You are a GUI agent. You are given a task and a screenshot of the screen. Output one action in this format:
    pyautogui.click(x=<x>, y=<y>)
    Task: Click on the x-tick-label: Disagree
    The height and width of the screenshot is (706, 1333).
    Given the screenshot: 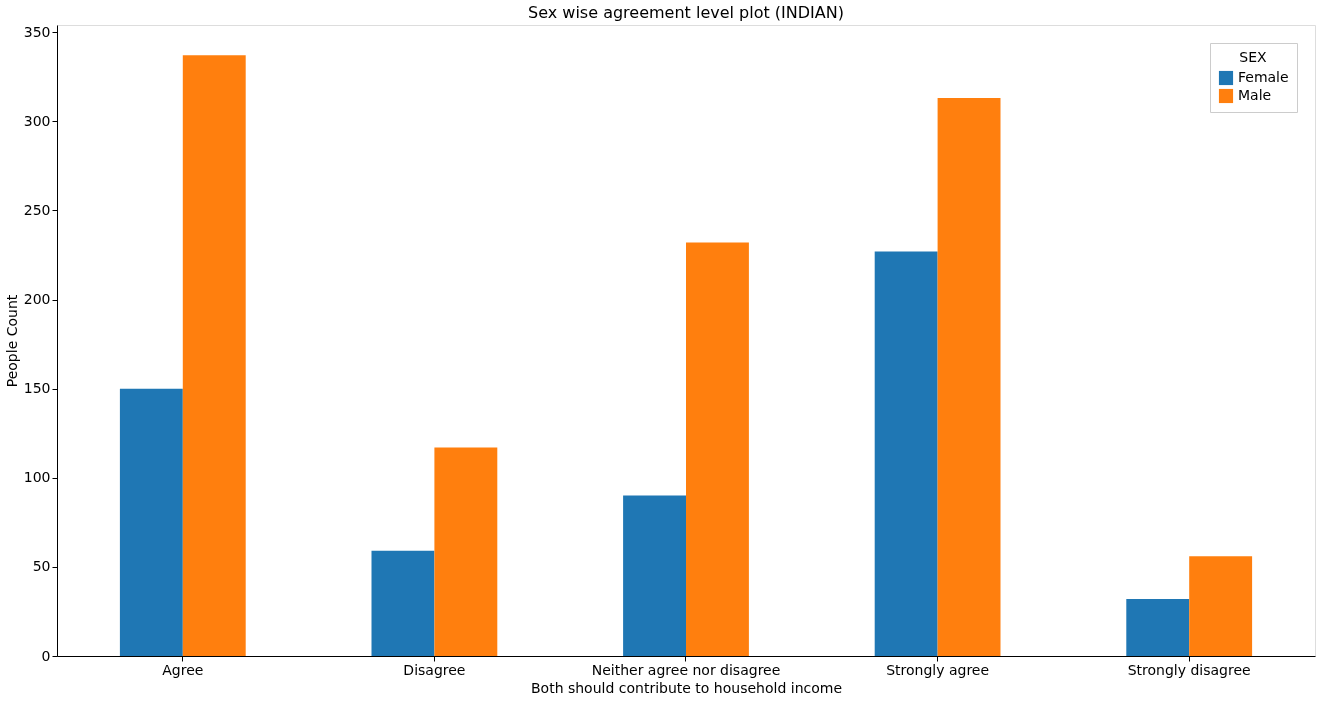 What is the action you would take?
    pyautogui.click(x=434, y=669)
    